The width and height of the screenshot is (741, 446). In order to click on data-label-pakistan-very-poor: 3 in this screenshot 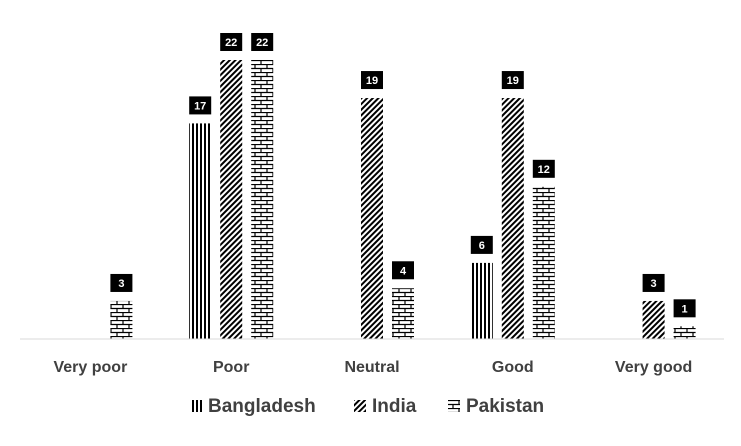, I will do `click(121, 284)`.